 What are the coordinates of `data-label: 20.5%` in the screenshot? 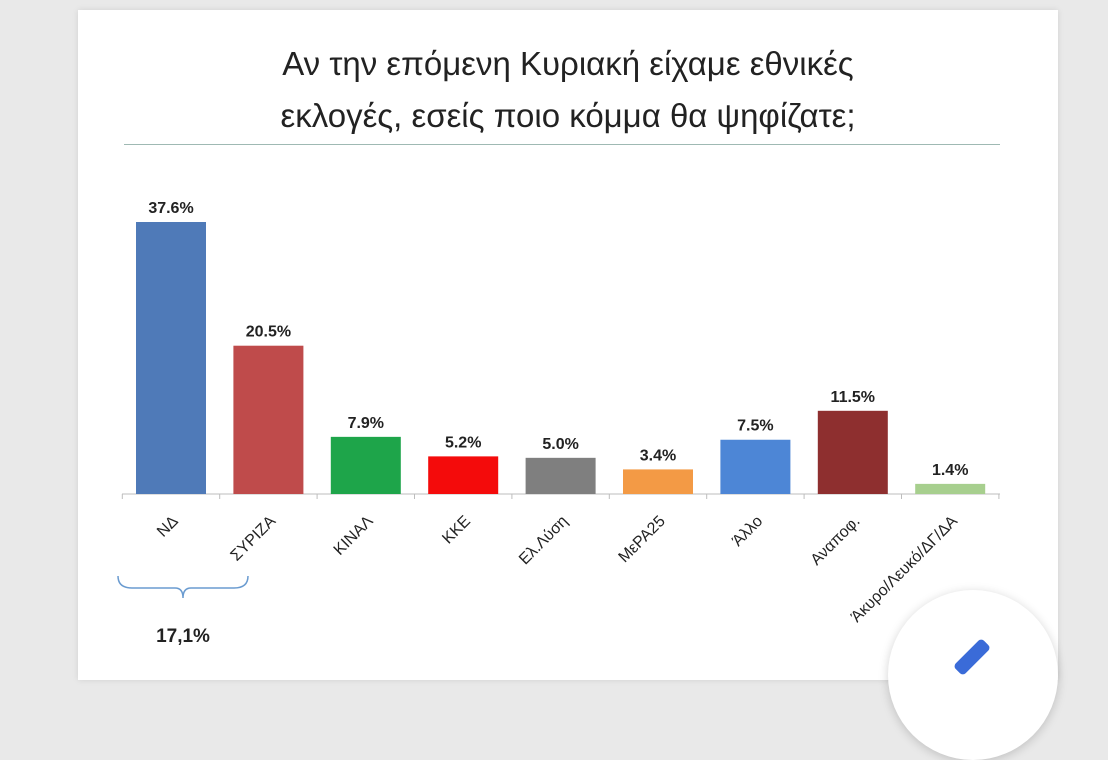 It's located at (268, 332).